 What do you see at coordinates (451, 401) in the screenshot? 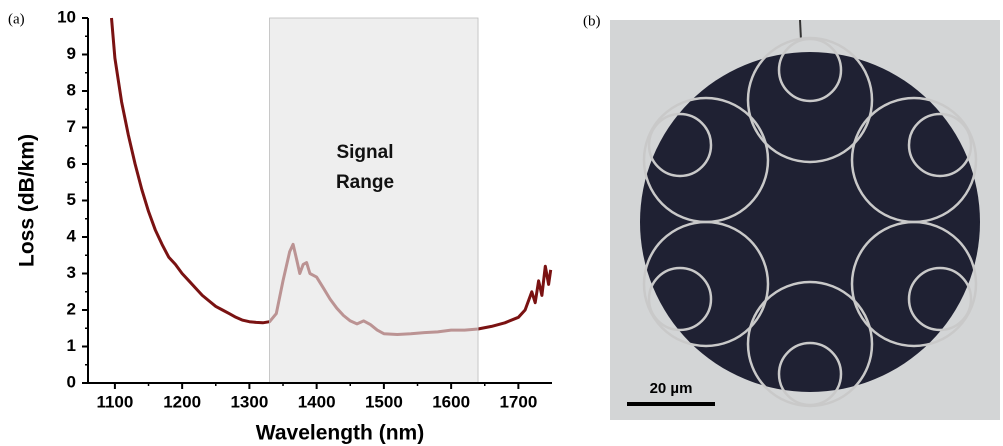
I see `x-tick-label: 1600` at bounding box center [451, 401].